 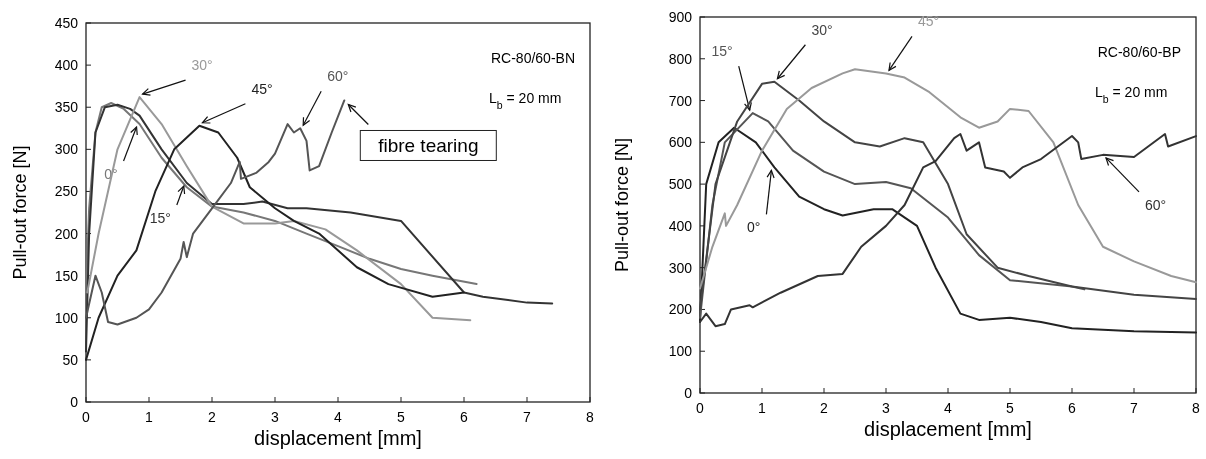 What do you see at coordinates (66, 275) in the screenshot?
I see `y-tick-label: 150` at bounding box center [66, 275].